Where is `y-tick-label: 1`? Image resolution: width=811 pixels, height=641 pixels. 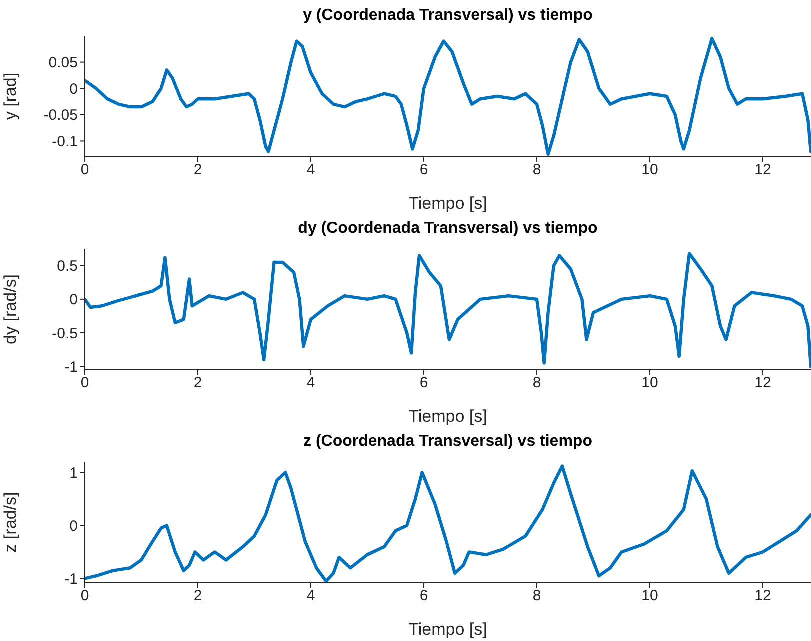
y-tick-label: 1 is located at coordinates (74, 473).